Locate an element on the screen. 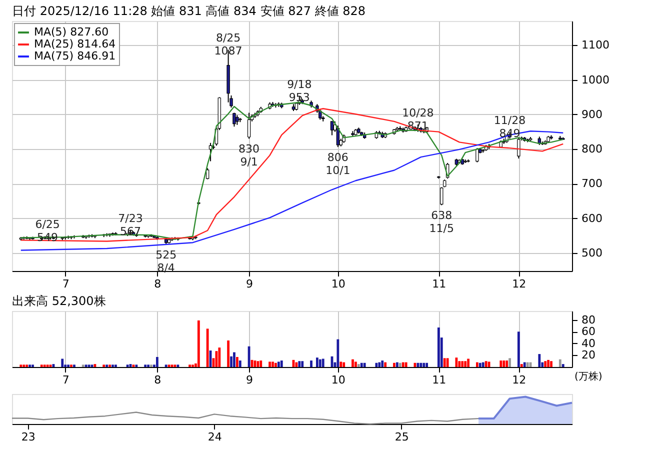 The image size is (653, 470). y-tick-label: 900 is located at coordinates (592, 114).